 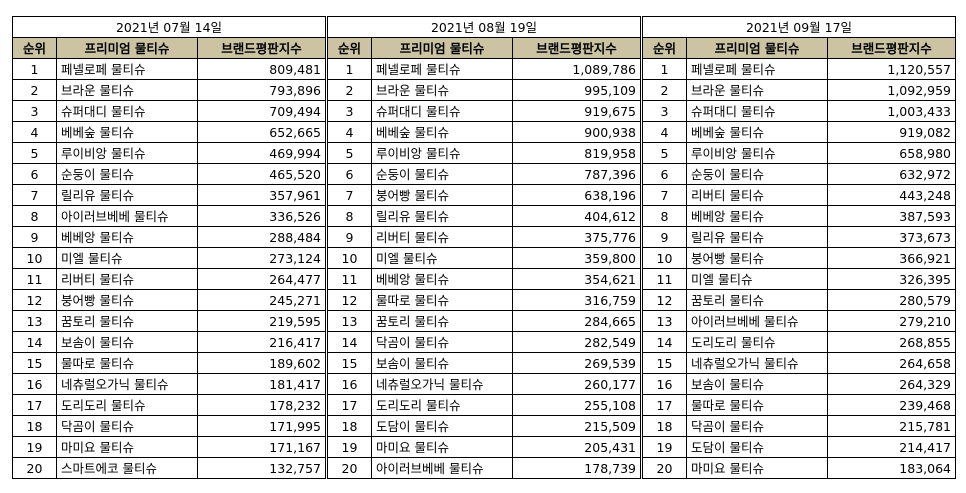 I want to click on score-cell: 819,958, so click(x=576, y=153).